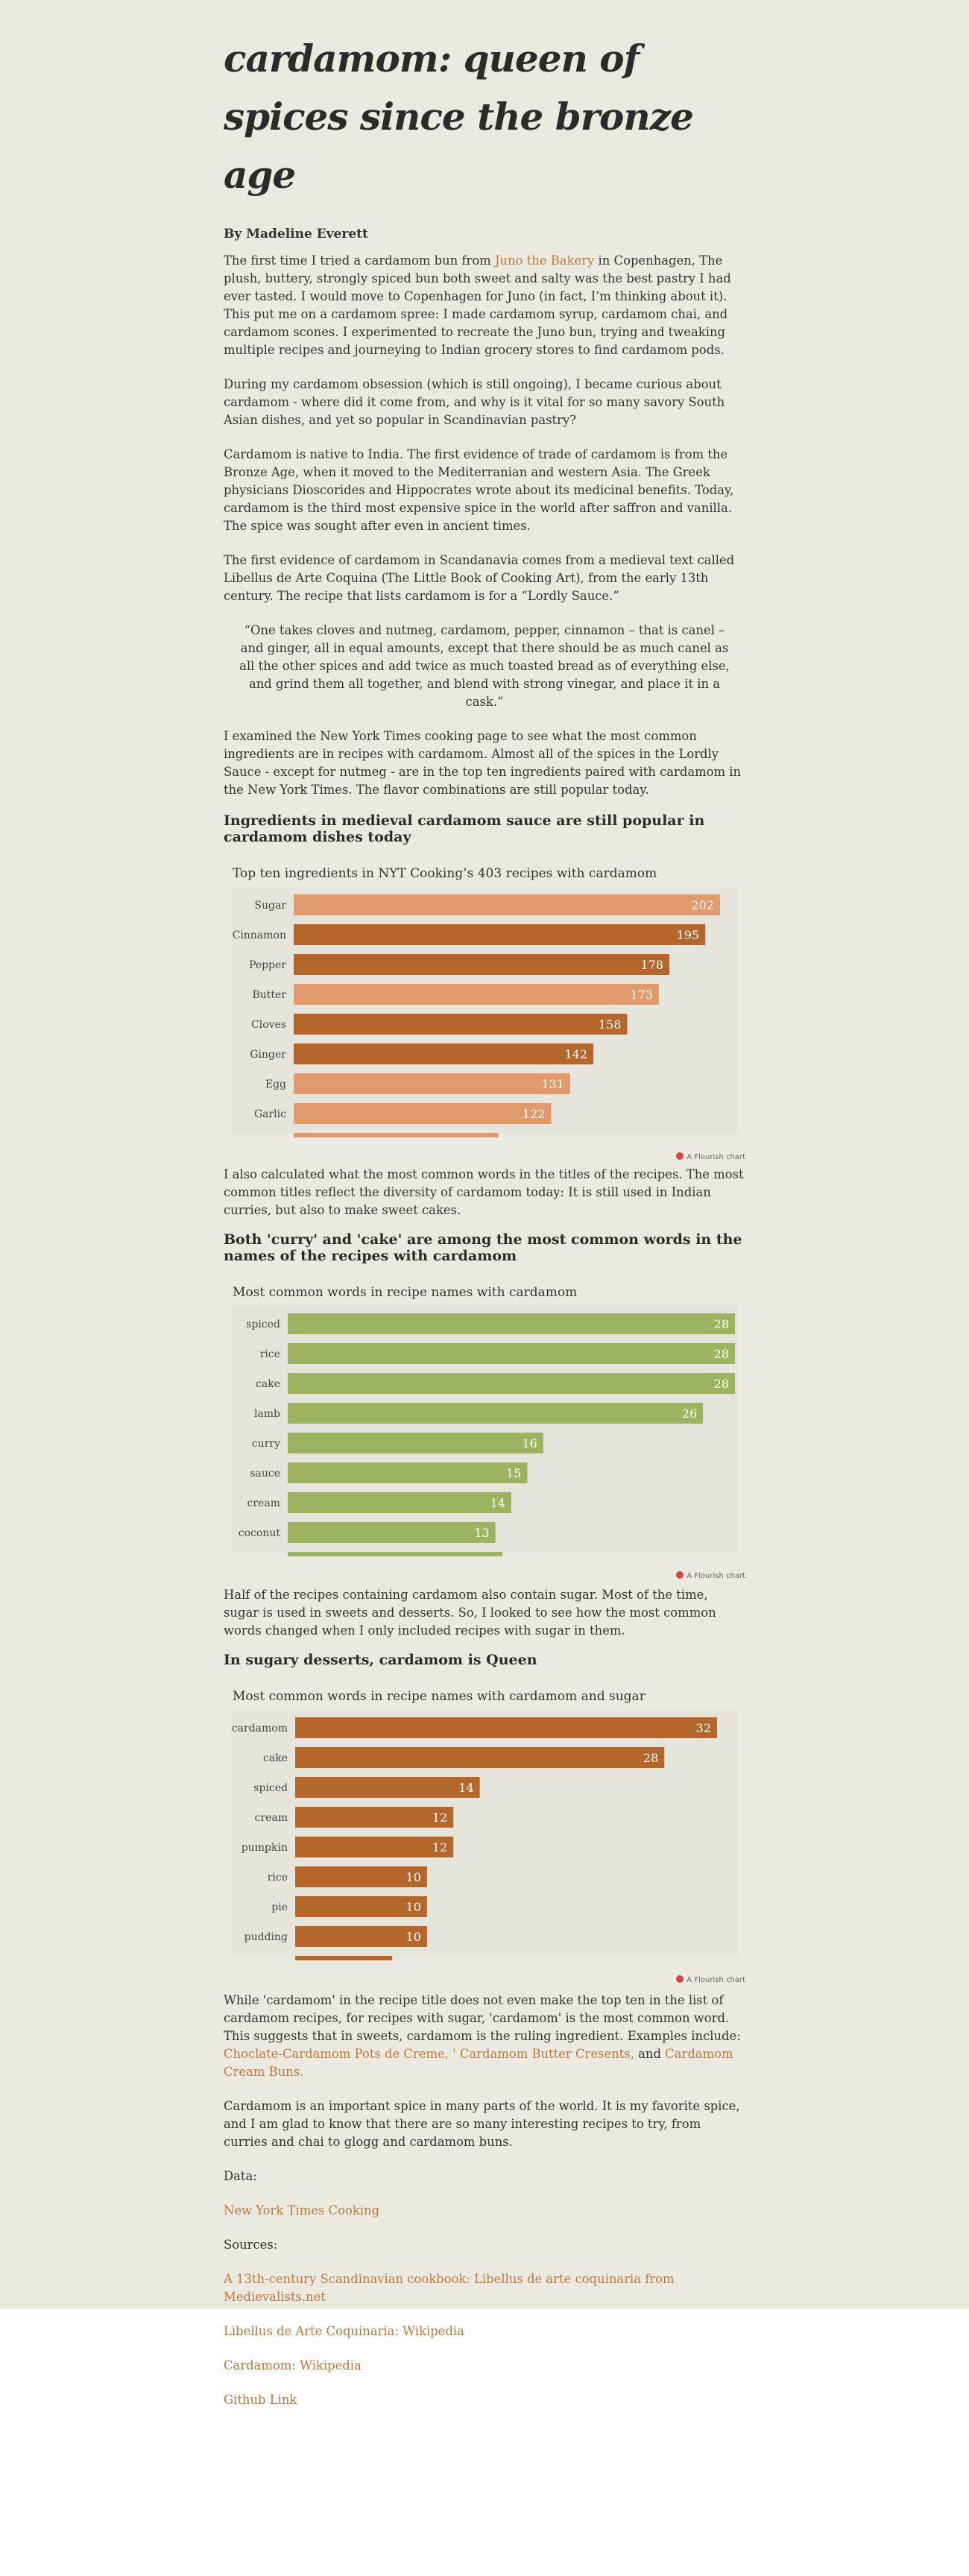  I want to click on category-label: coconut, so click(260, 1533).